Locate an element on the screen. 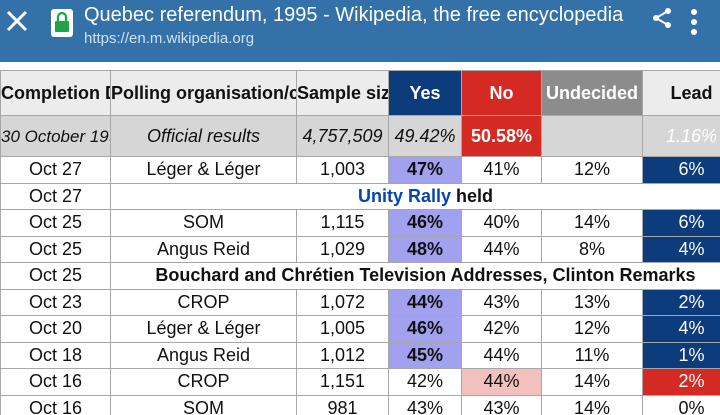 Image resolution: width=720 pixels, height=415 pixels. cell-yes: 49.42% is located at coordinates (425, 136).